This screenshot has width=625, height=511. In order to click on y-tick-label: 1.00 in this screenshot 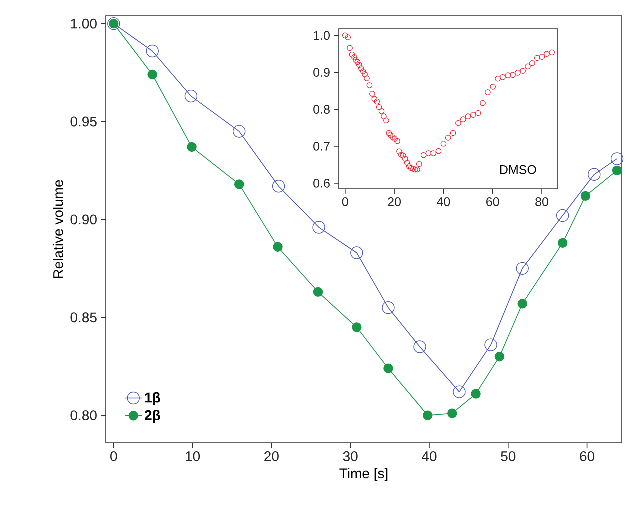, I will do `click(84, 23)`.